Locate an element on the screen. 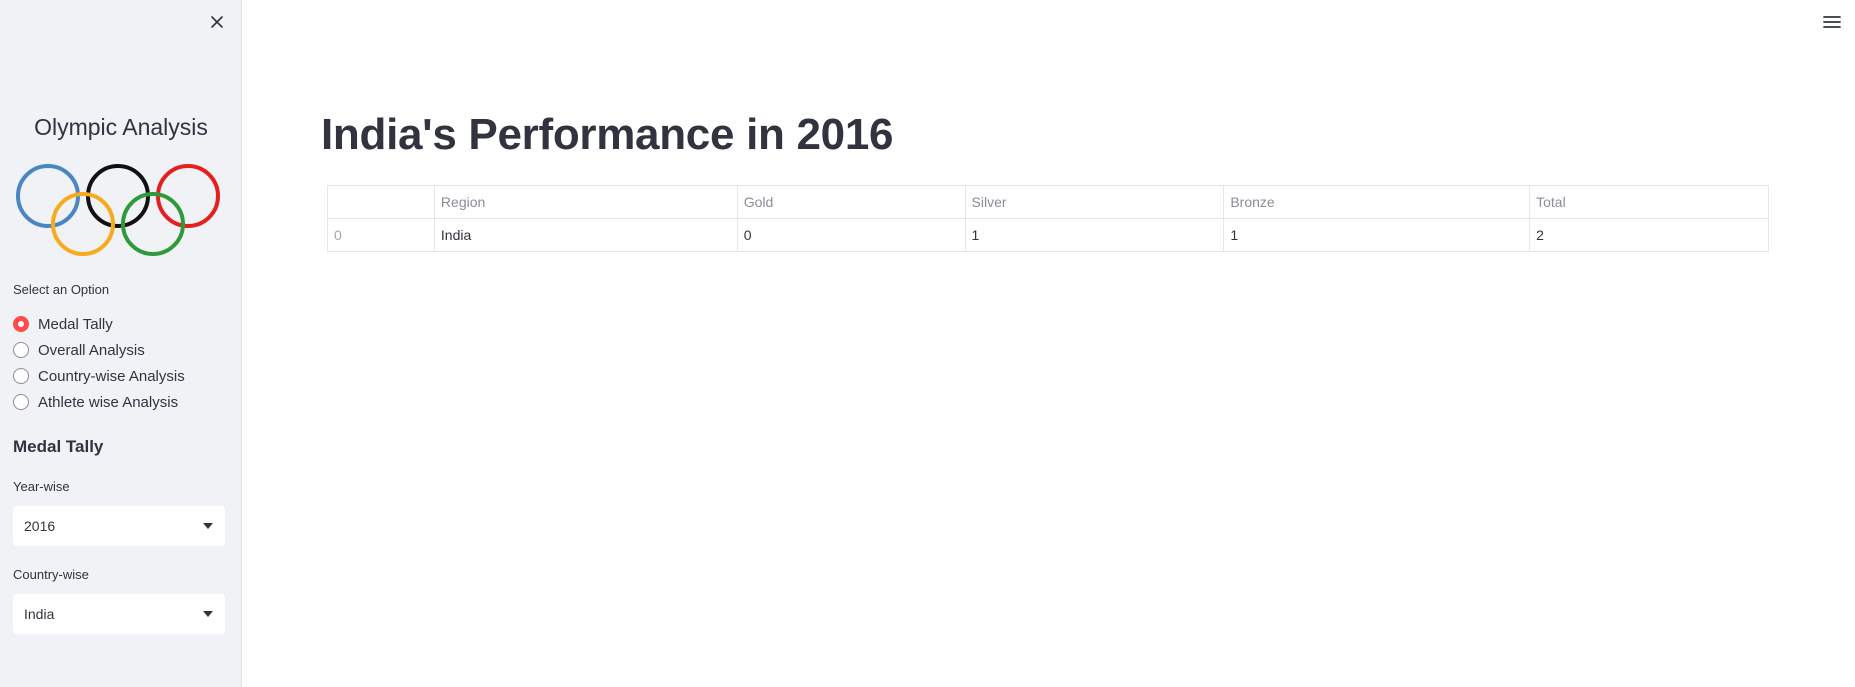 The width and height of the screenshot is (1855, 687). silver-cell: 1 is located at coordinates (1094, 235).